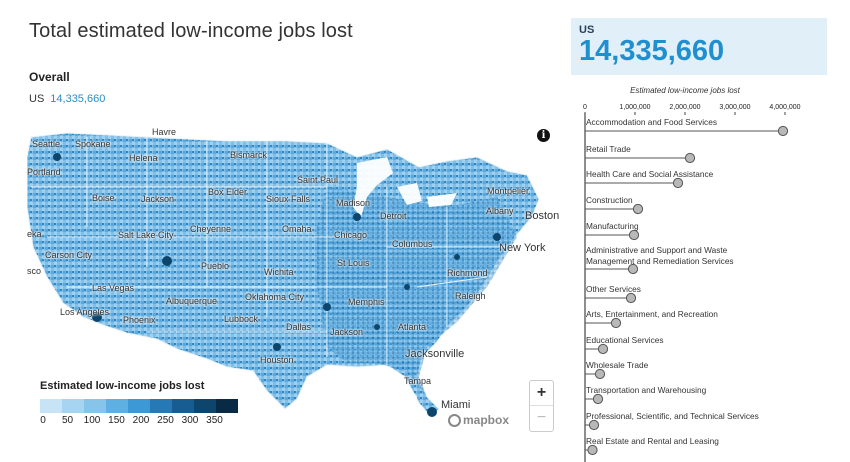 The width and height of the screenshot is (850, 462). What do you see at coordinates (215, 266) in the screenshot?
I see `city-label: Pueblo` at bounding box center [215, 266].